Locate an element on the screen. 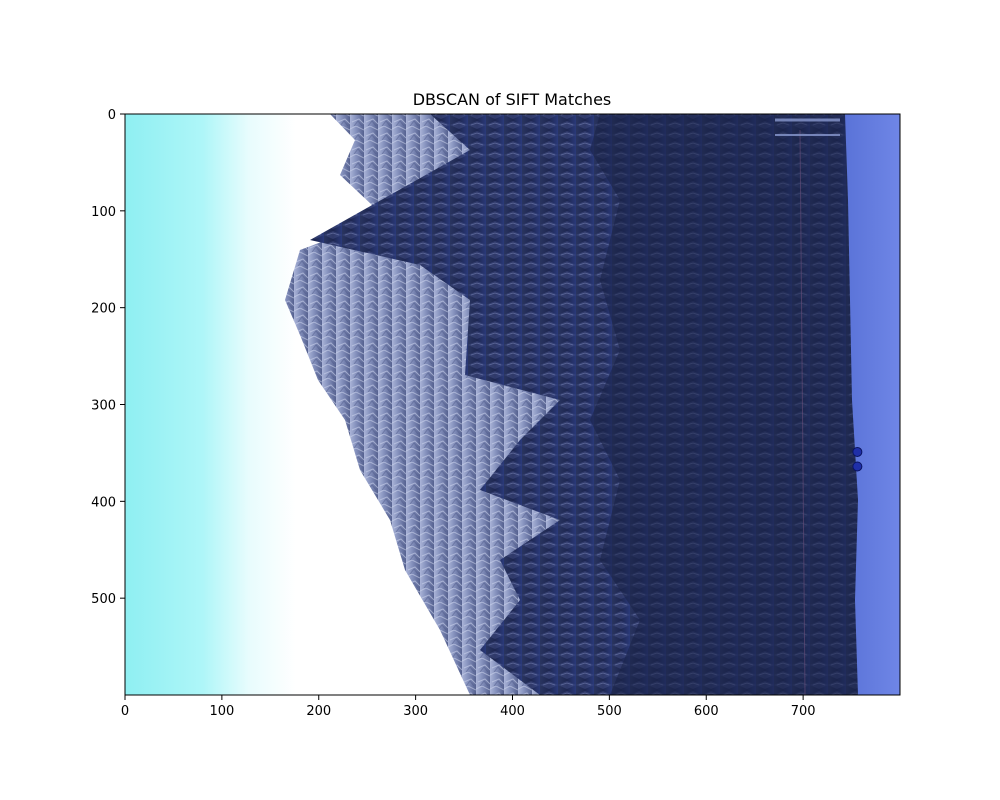 The width and height of the screenshot is (1000, 800). y-tick-label: 300 is located at coordinates (103, 406).